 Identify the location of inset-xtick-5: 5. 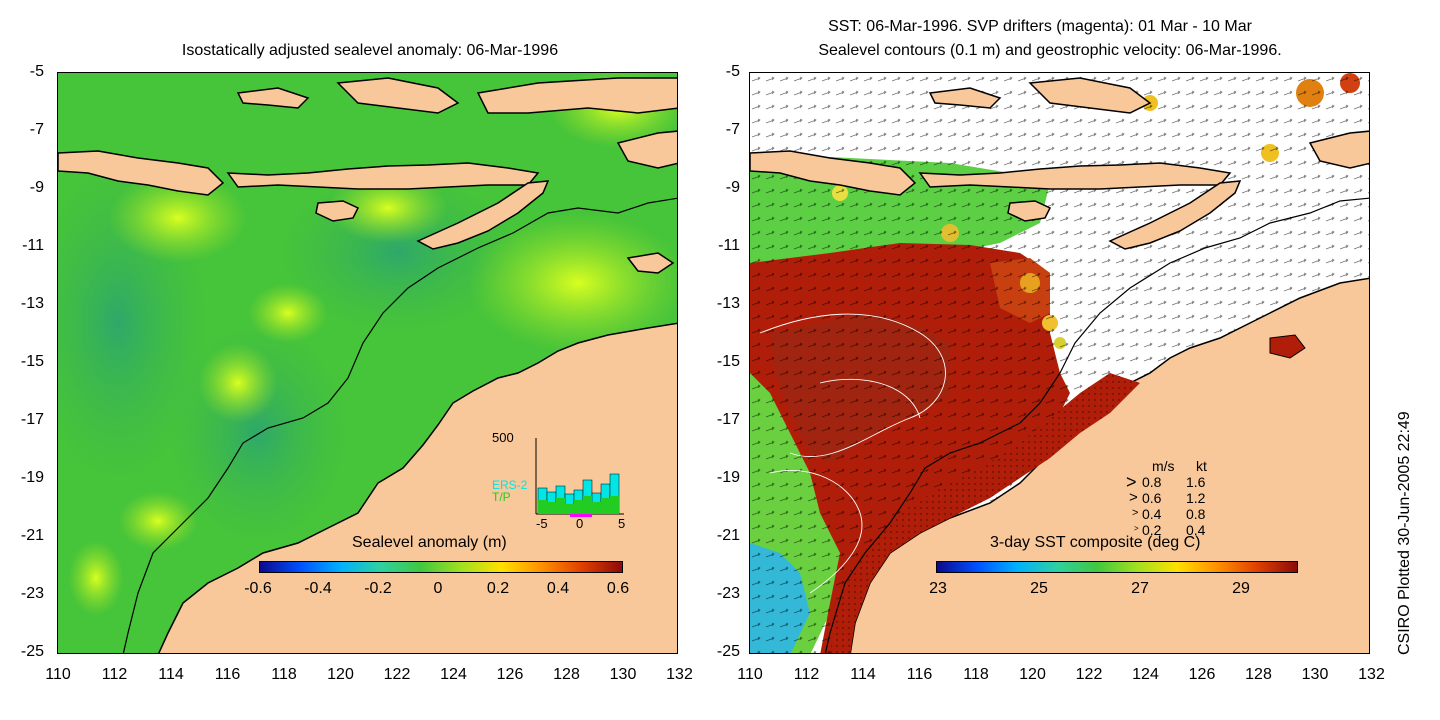
(622, 523).